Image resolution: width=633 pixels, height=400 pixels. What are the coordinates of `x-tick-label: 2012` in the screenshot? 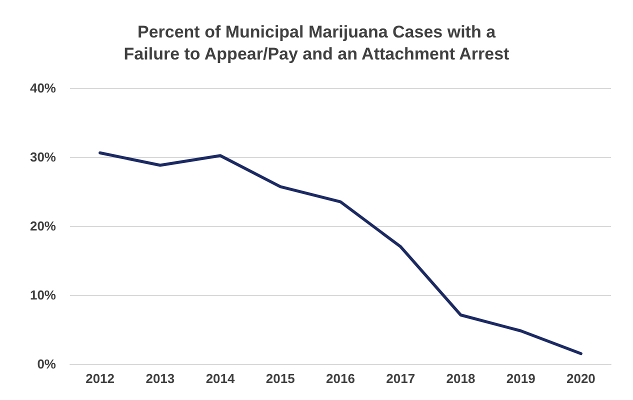 It's located at (100, 378).